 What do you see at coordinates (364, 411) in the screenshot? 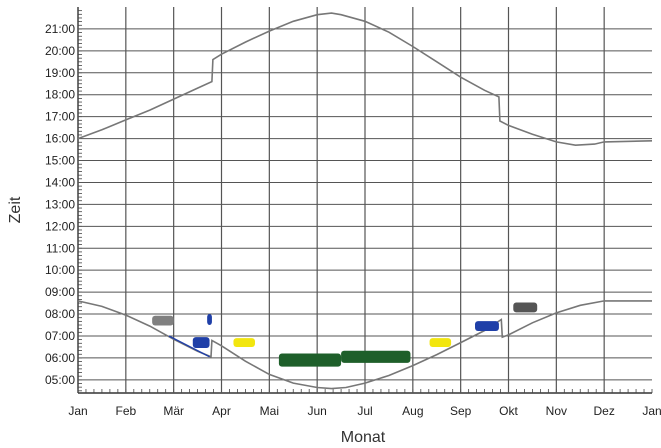
I see `x-tick-label: Jul` at bounding box center [364, 411].